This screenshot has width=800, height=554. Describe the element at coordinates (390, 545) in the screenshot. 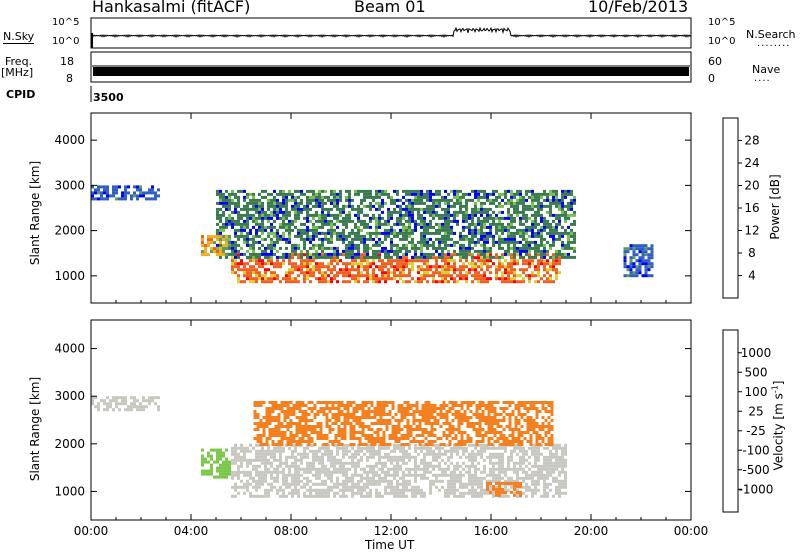

I see `x-axis-label: Time UT` at that location.